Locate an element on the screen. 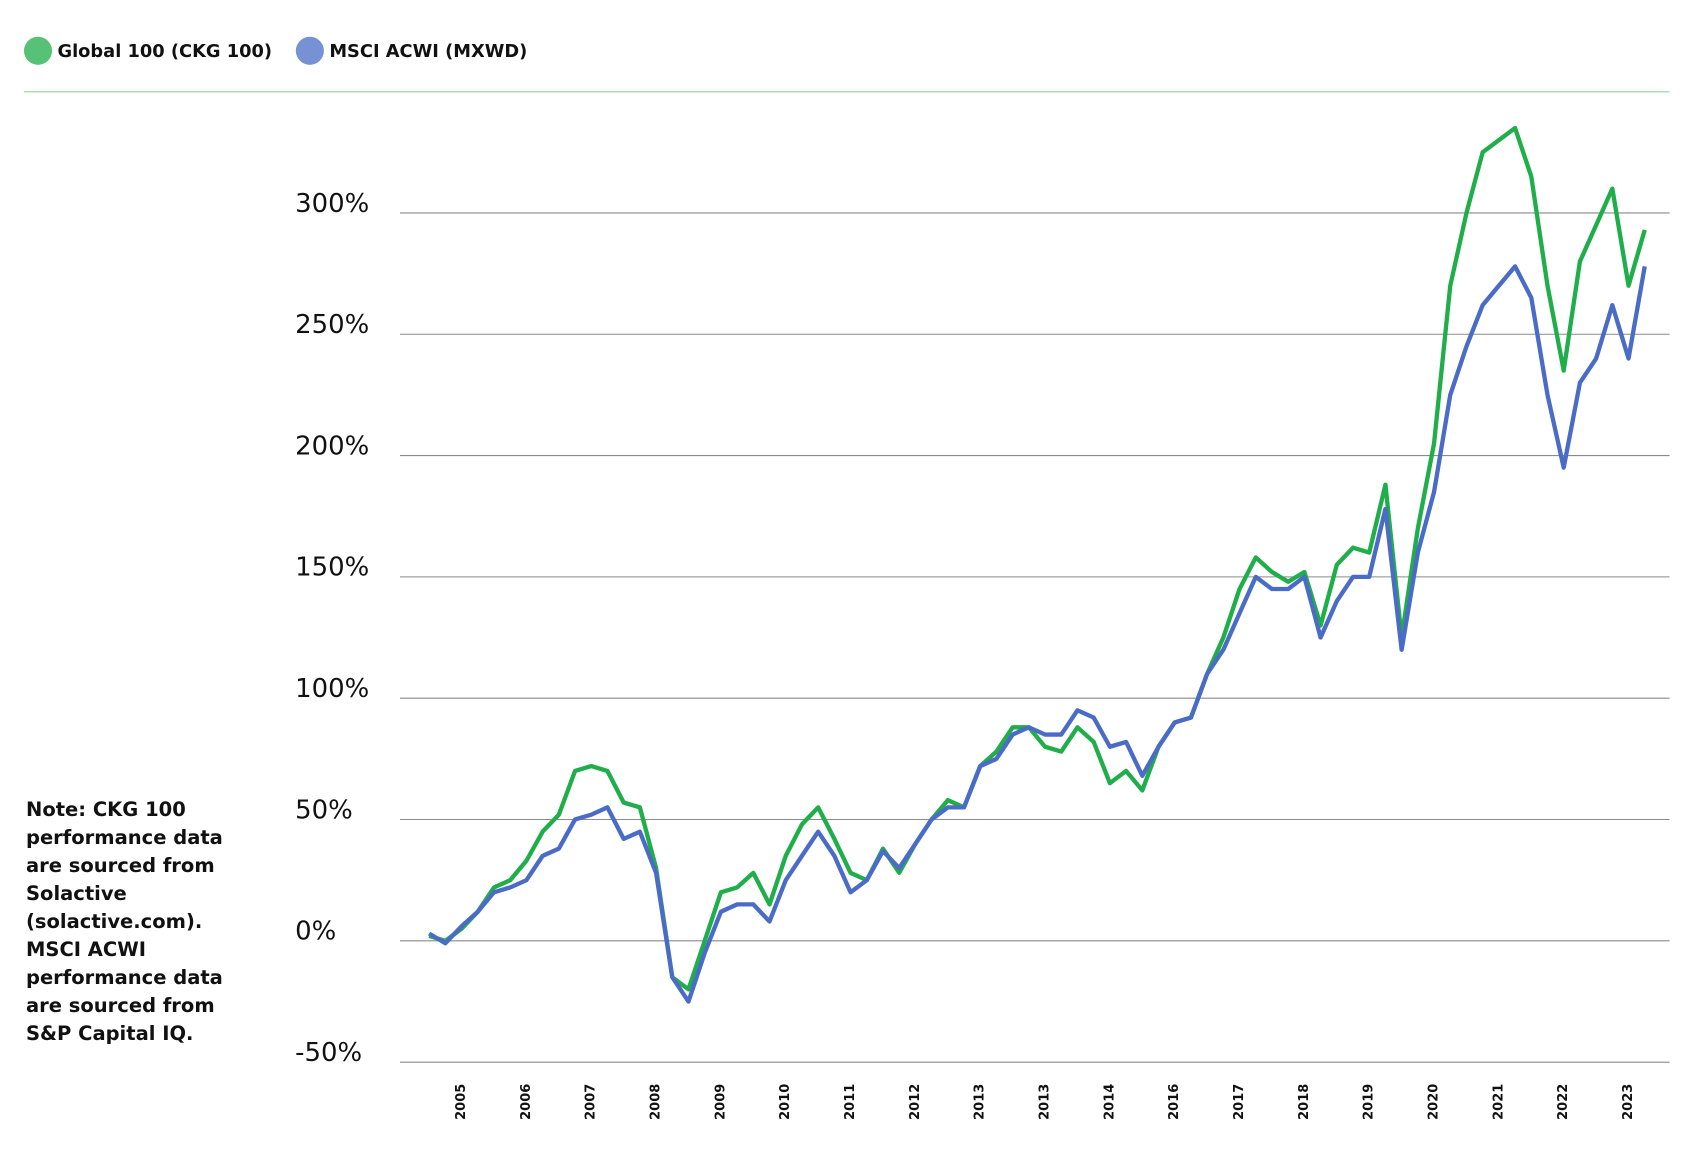 This screenshot has width=1686, height=1154. x-tick-label: 2012 is located at coordinates (915, 1102).